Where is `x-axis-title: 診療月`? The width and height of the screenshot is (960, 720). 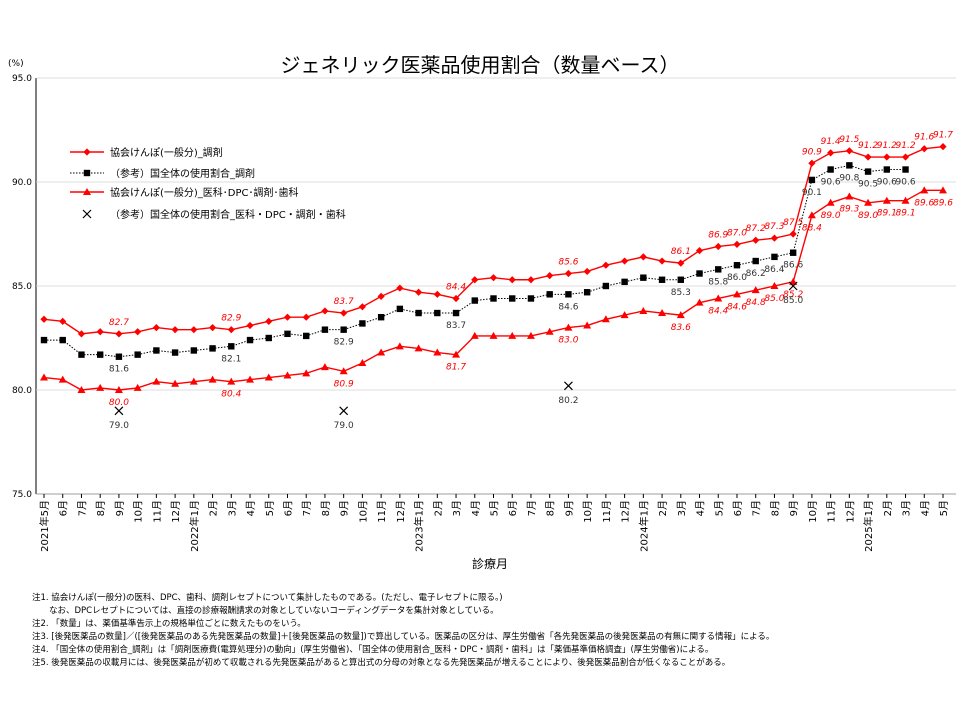
x-axis-title: 診療月 is located at coordinates (490, 563).